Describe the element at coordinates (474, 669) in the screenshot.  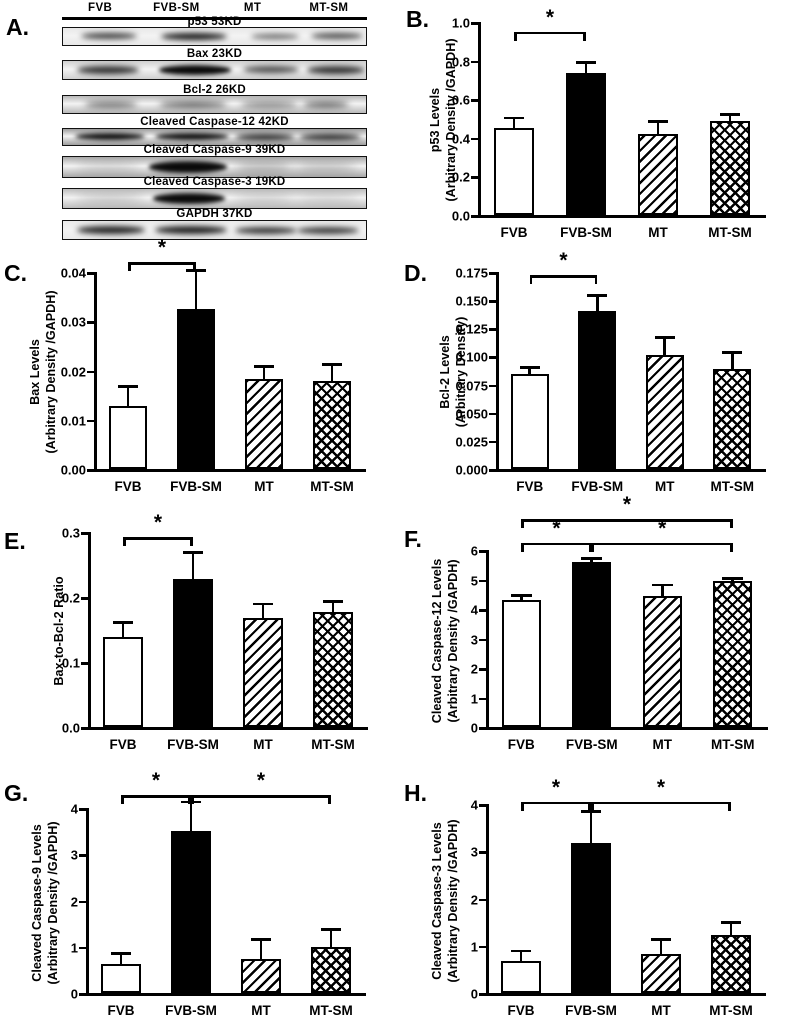
I see `y-tick-label: 2` at that location.